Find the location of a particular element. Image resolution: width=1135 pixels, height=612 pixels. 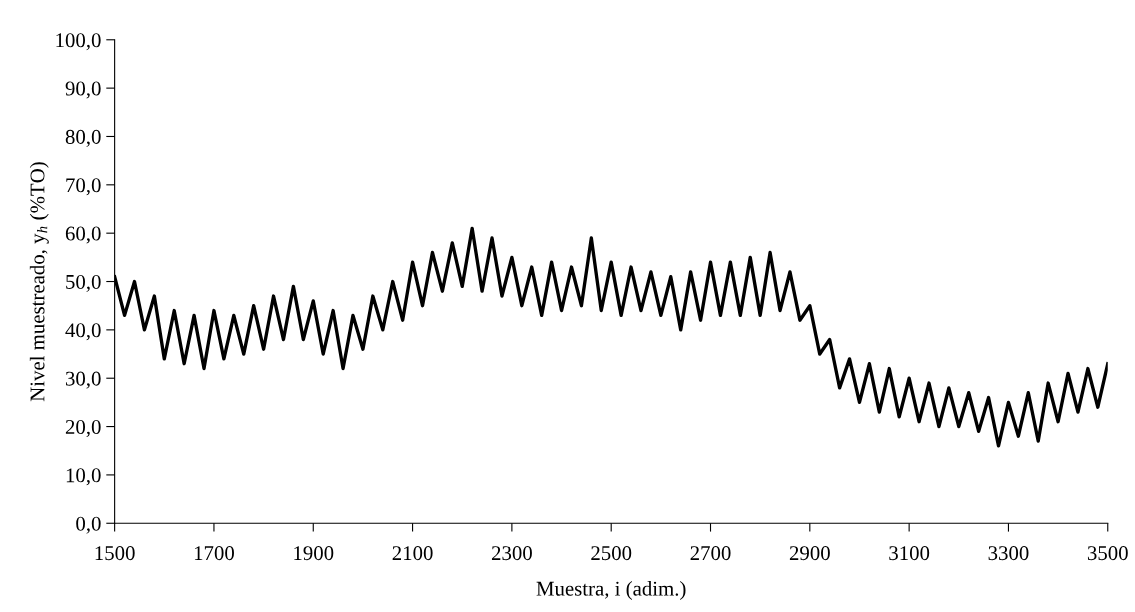

y-tick-label: 20,0 is located at coordinates (83, 428).